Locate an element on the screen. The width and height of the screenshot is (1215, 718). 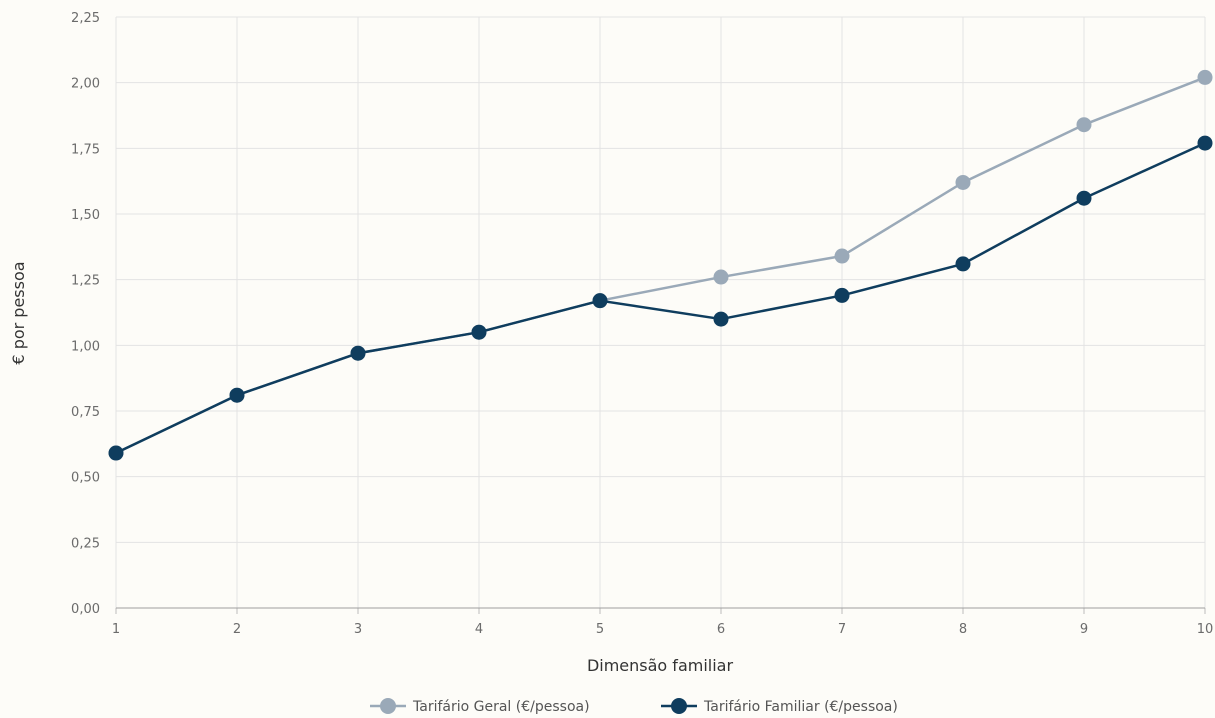
x-tick-label: 4 is located at coordinates (479, 629).